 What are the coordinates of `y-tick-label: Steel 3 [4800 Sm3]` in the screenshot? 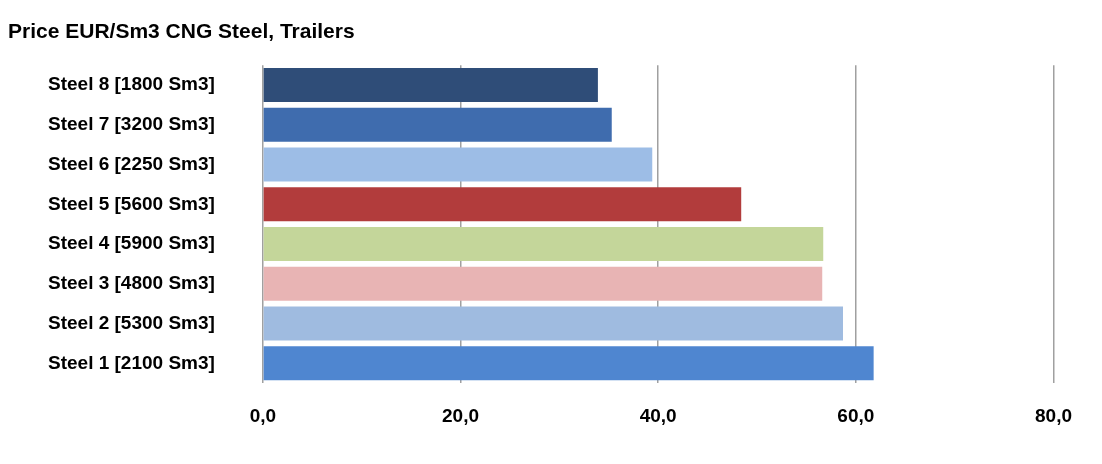 It's located at (131, 283).